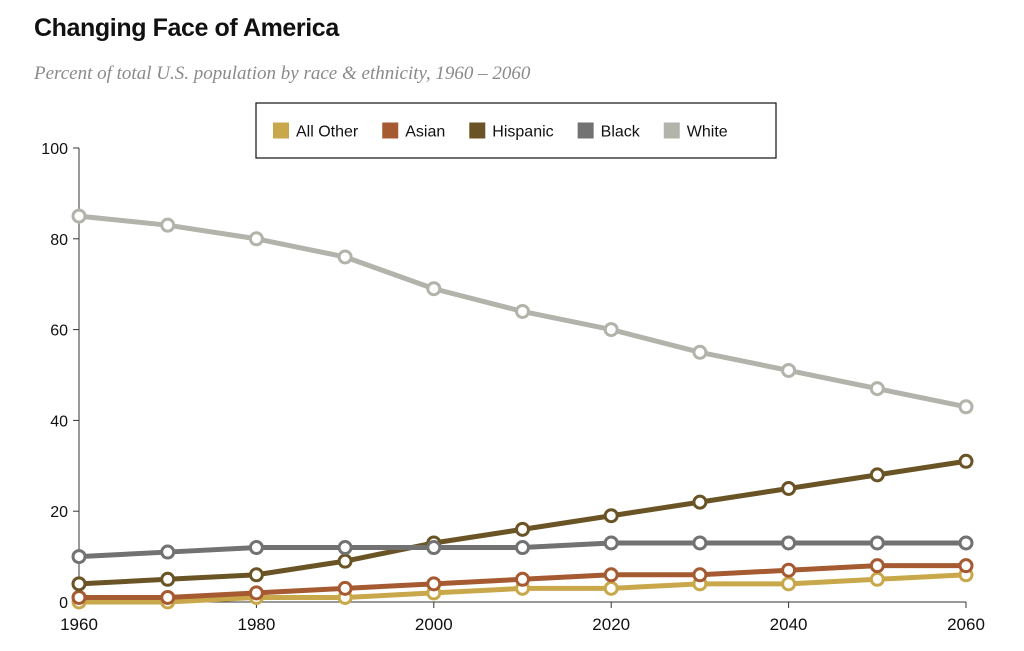  I want to click on x-tick-label: 1980, so click(256, 624).